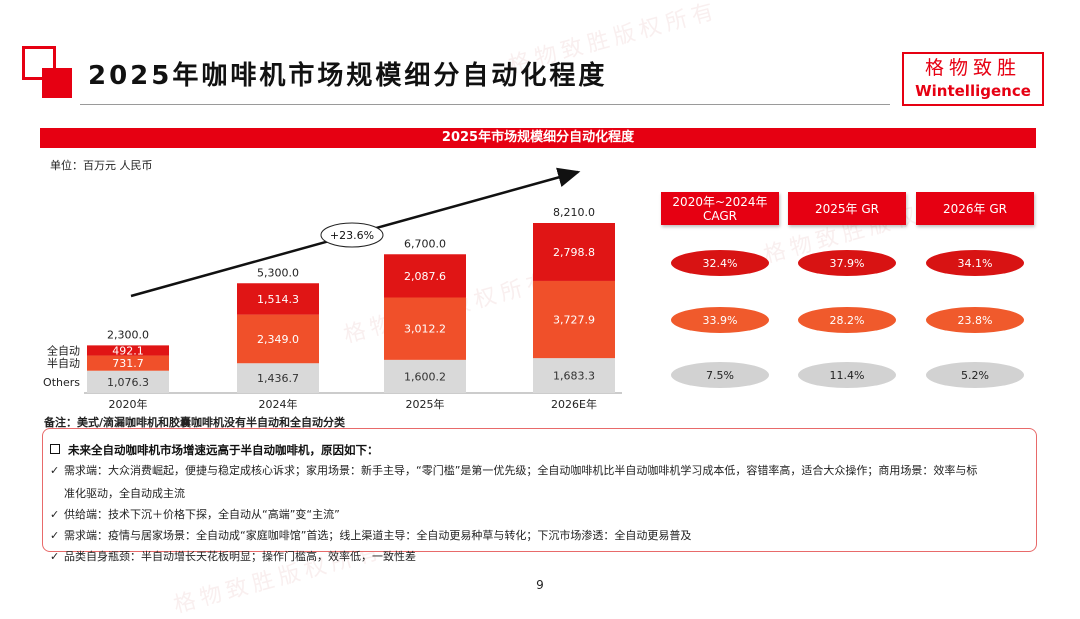  I want to click on reason-item-continuation: 准化驱动，全自动成主流, so click(124, 493).